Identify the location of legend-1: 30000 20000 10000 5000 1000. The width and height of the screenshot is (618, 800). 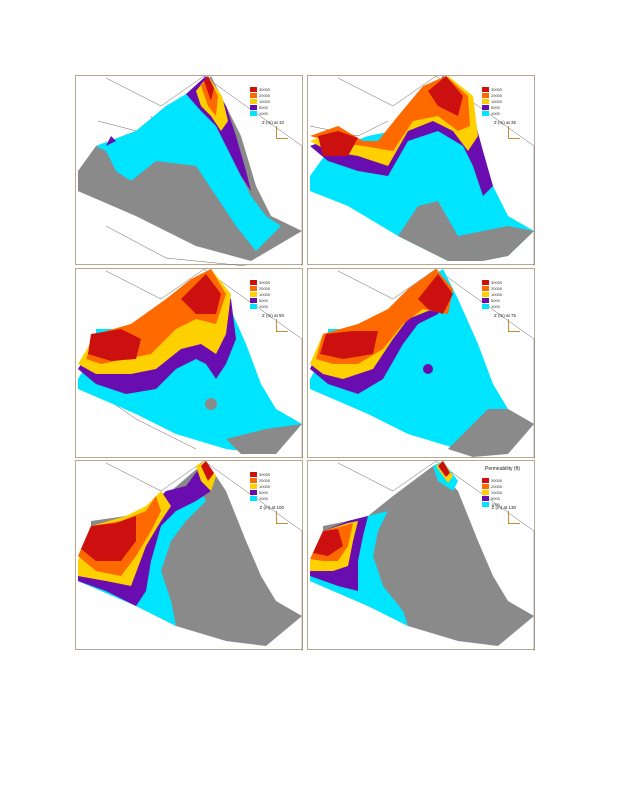
(270, 101).